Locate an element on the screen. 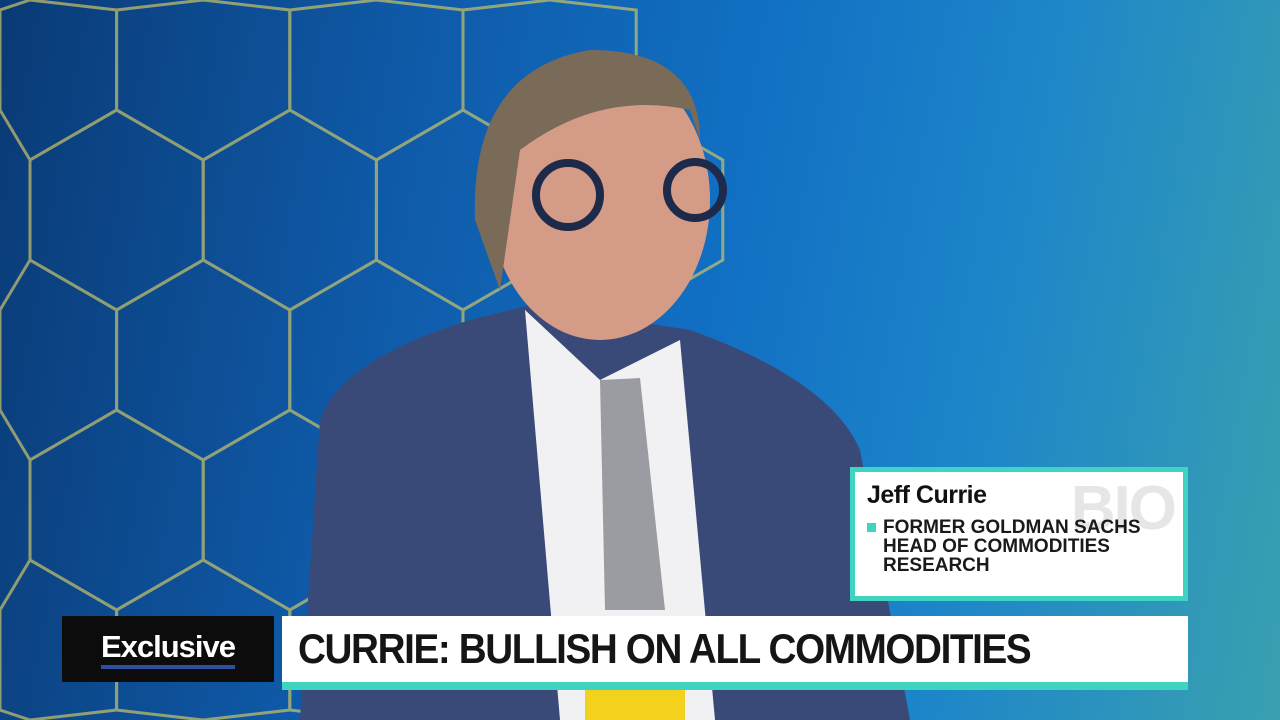  headline-banner: CURRIE: BULLISH ON ALL COMMODITIES is located at coordinates (735, 653).